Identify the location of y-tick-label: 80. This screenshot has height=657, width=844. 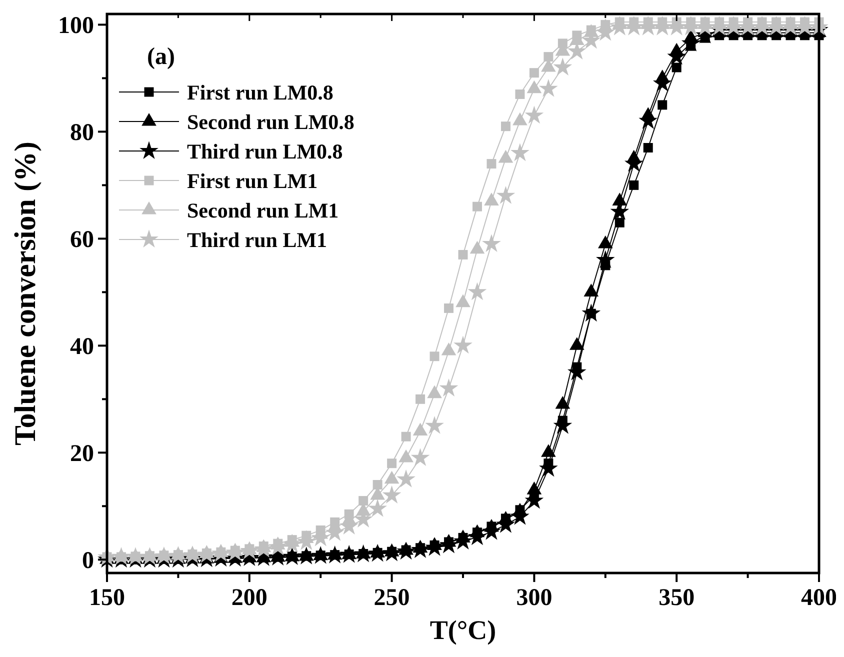
(82, 133).